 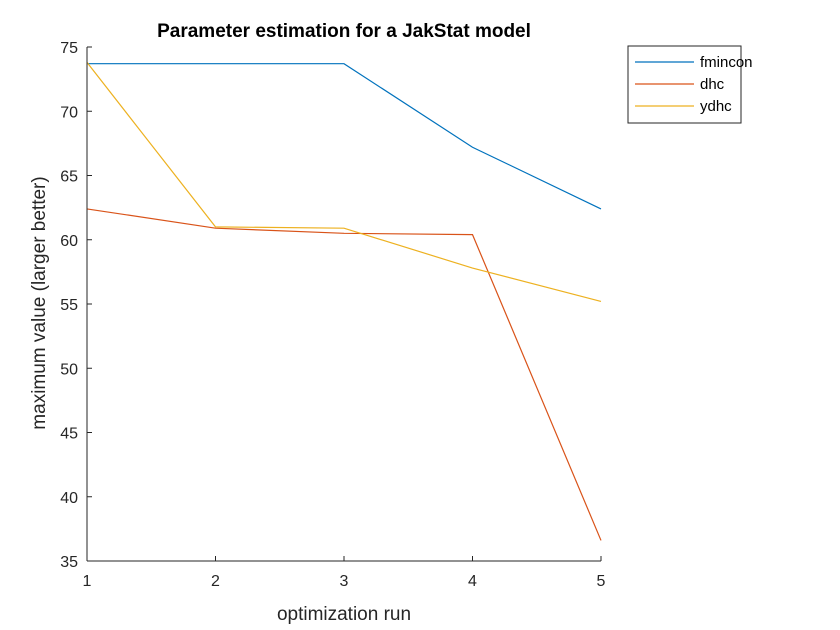 What do you see at coordinates (87, 581) in the screenshot?
I see `x-tick-label: 1` at bounding box center [87, 581].